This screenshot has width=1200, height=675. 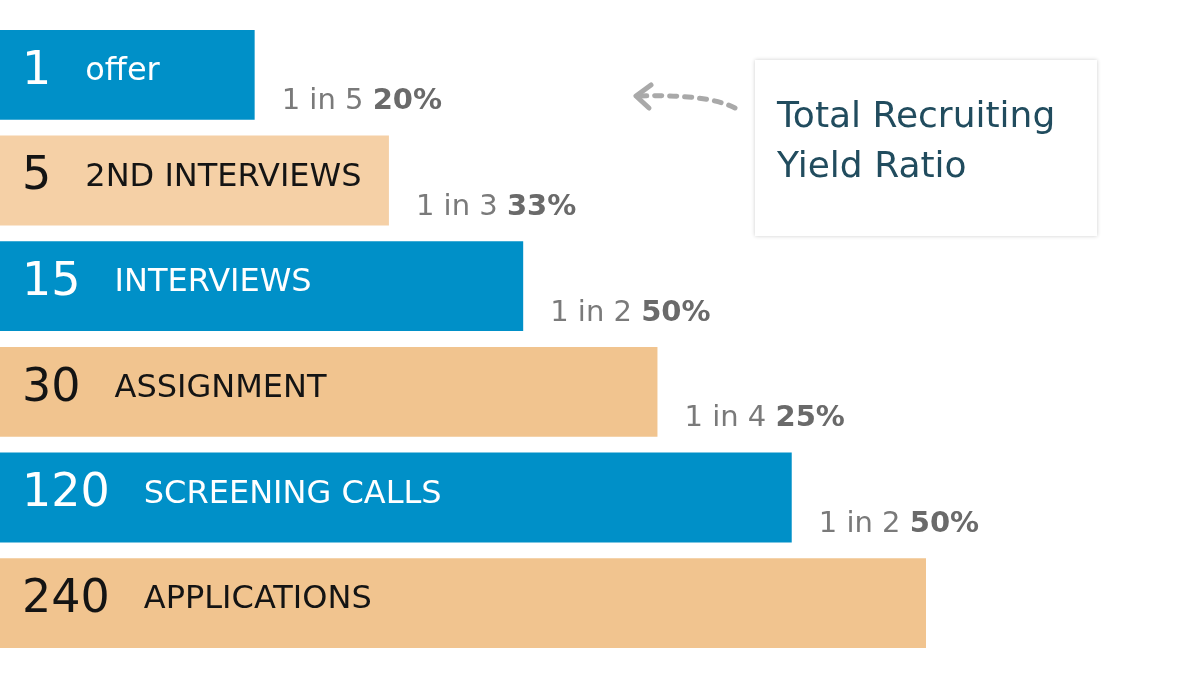 What do you see at coordinates (257, 597) in the screenshot?
I see `category-label: APPLICATIONS` at bounding box center [257, 597].